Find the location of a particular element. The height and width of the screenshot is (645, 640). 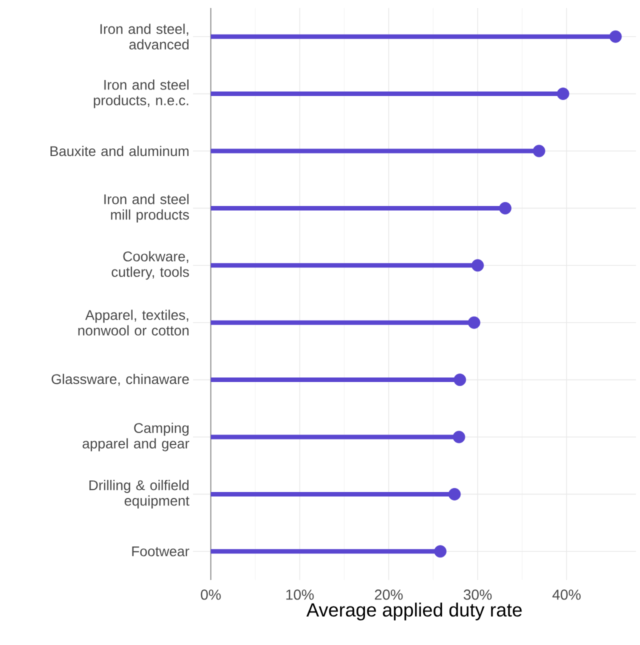

y-tick-label: Iron and steel products, n.e.c. is located at coordinates (141, 94).